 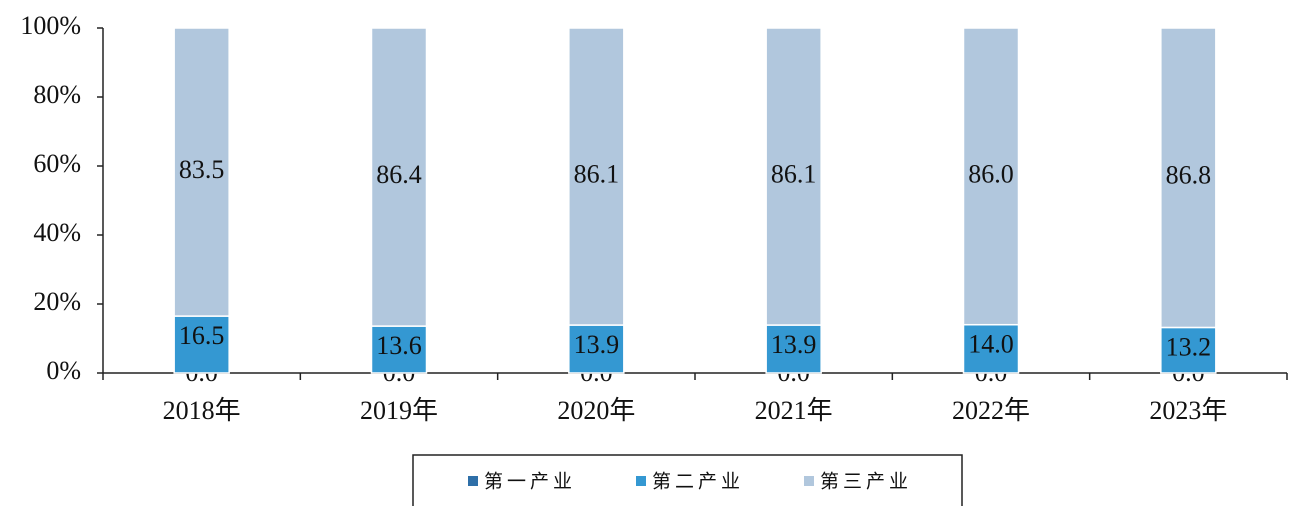 What do you see at coordinates (57, 94) in the screenshot?
I see `y-tick-label: 80%` at bounding box center [57, 94].